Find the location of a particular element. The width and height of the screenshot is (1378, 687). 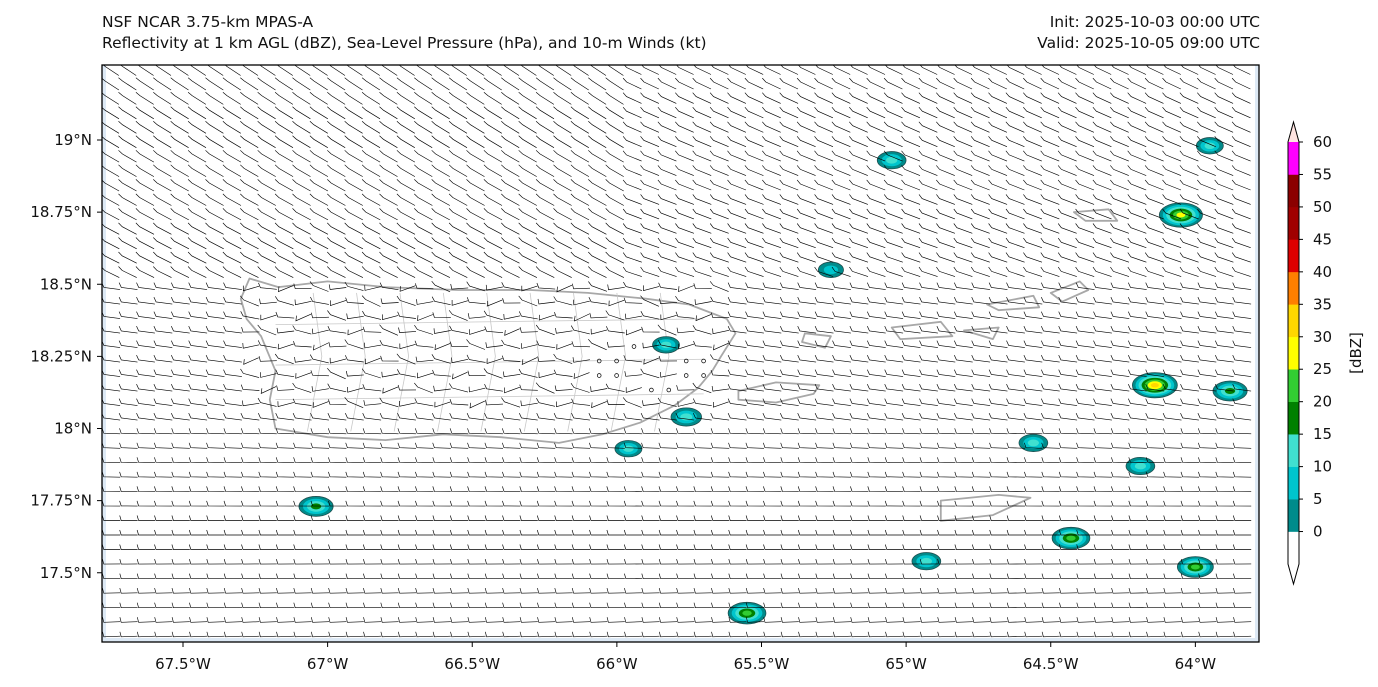

colorbar-tick-label: 45 is located at coordinates (1322, 239).